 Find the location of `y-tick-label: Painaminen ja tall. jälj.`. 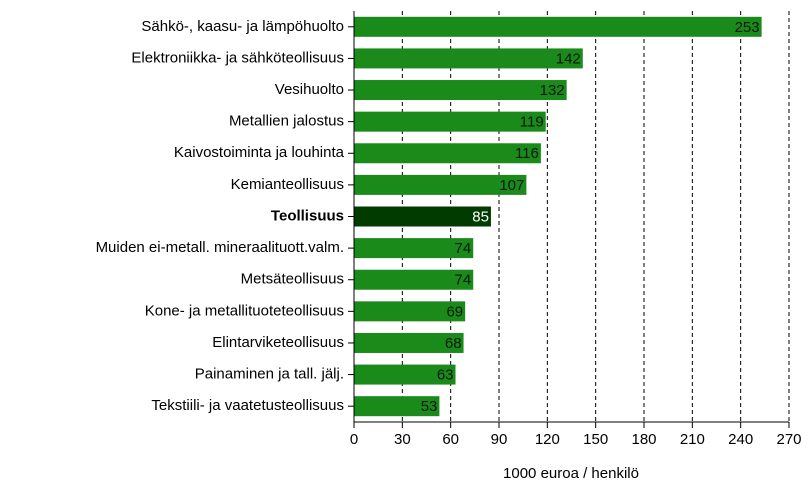

y-tick-label: Painaminen ja tall. jälj. is located at coordinates (269, 374).